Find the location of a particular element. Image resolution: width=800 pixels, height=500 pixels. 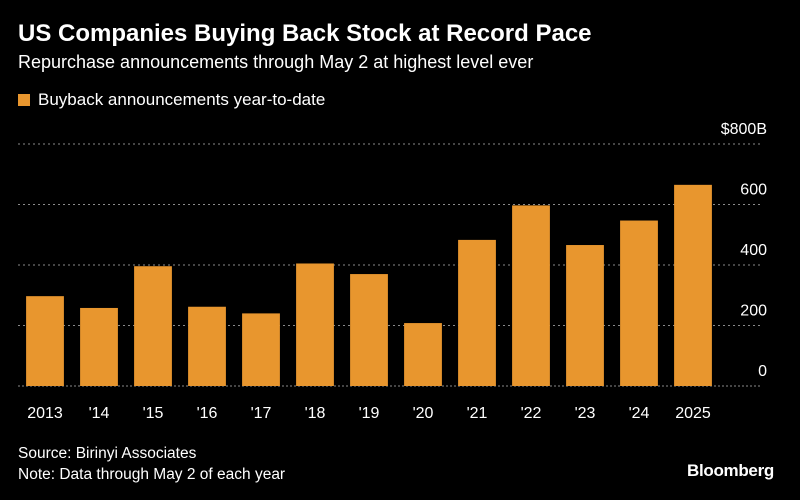

x-tick-label: 2013 is located at coordinates (45, 413).